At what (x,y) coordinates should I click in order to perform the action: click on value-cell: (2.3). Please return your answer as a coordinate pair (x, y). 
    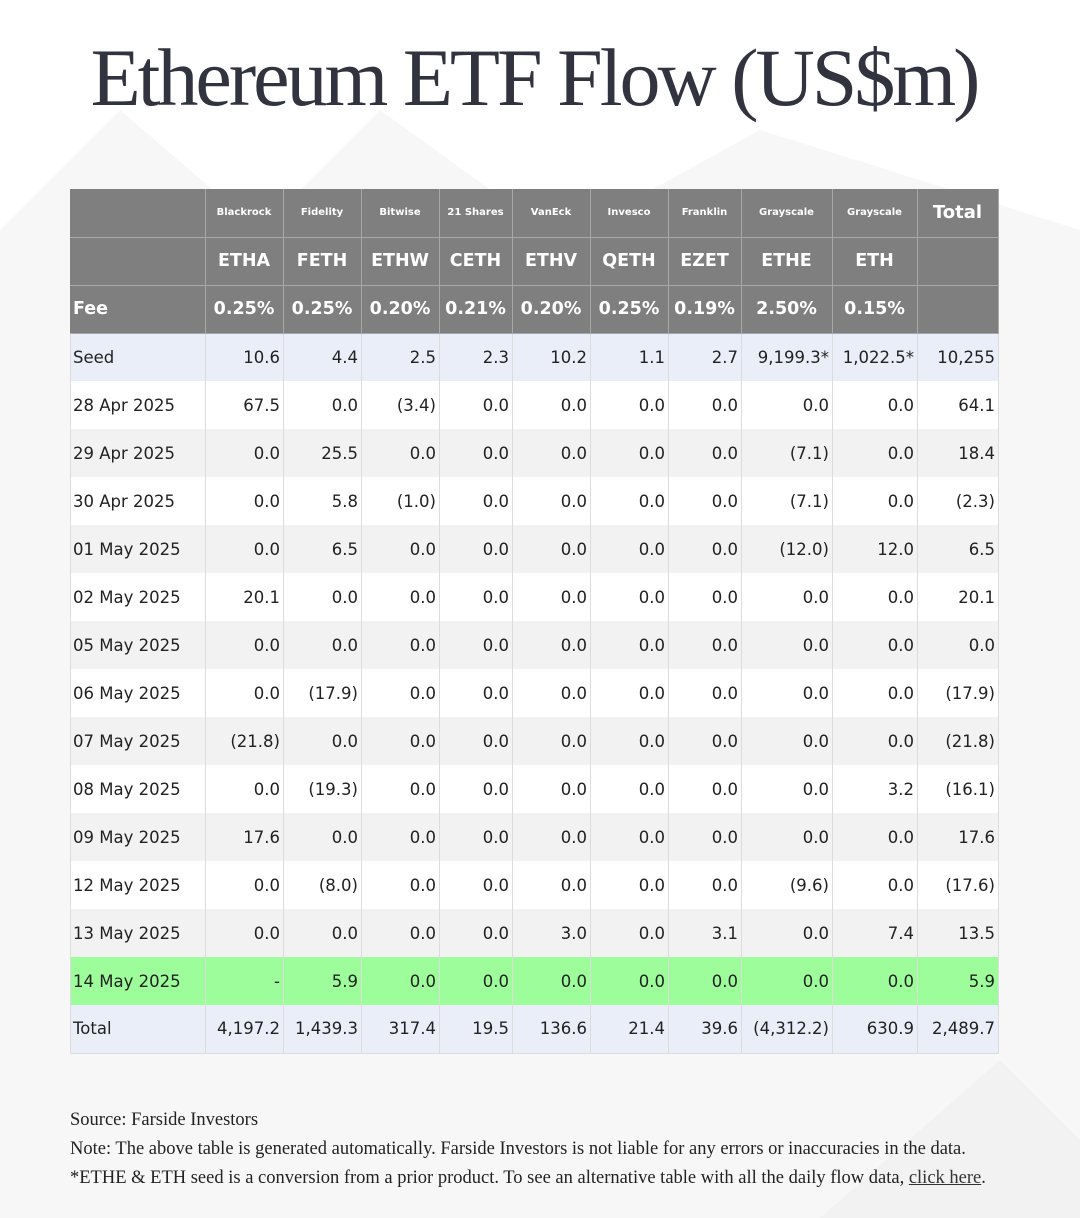
    Looking at the image, I should click on (958, 501).